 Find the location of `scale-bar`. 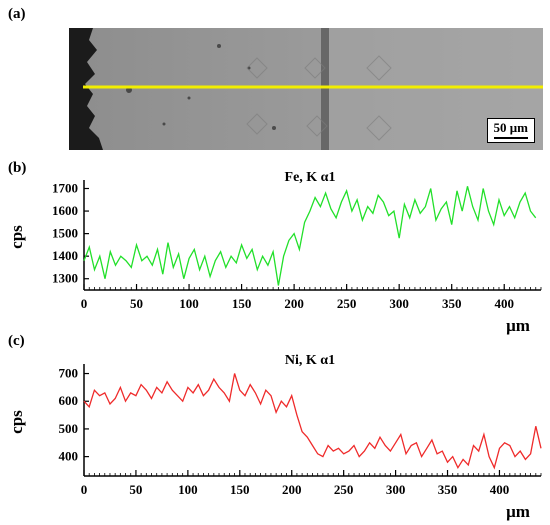

scale-bar is located at coordinates (510, 138).